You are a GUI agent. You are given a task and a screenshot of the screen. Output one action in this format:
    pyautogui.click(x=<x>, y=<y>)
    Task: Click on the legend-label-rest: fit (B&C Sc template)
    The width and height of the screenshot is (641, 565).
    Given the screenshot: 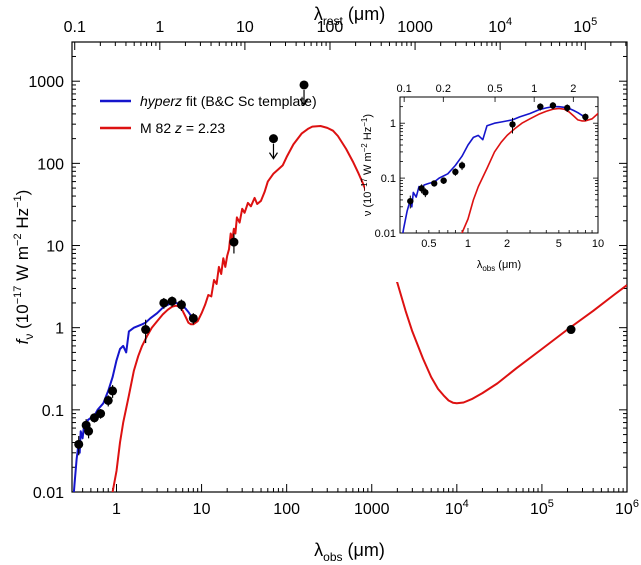 What is the action you would take?
    pyautogui.click(x=249, y=101)
    